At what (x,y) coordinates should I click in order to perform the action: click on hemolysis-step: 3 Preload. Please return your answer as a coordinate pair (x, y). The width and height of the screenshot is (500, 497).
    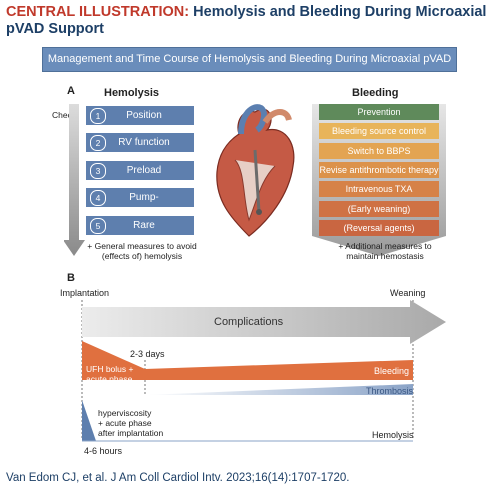
    Looking at the image, I should click on (140, 170).